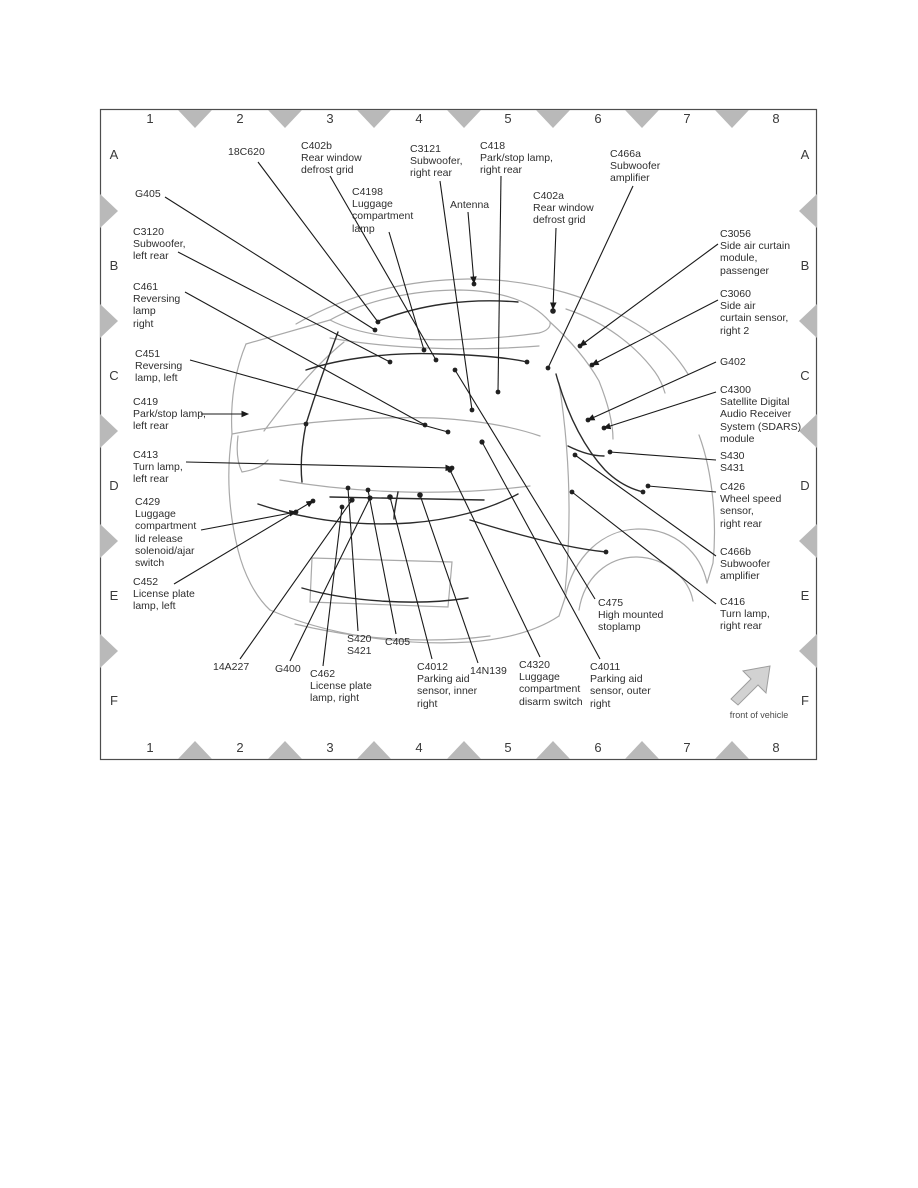  What do you see at coordinates (745, 614) in the screenshot?
I see `callout-C416: C416 Turn lamp, right rear` at bounding box center [745, 614].